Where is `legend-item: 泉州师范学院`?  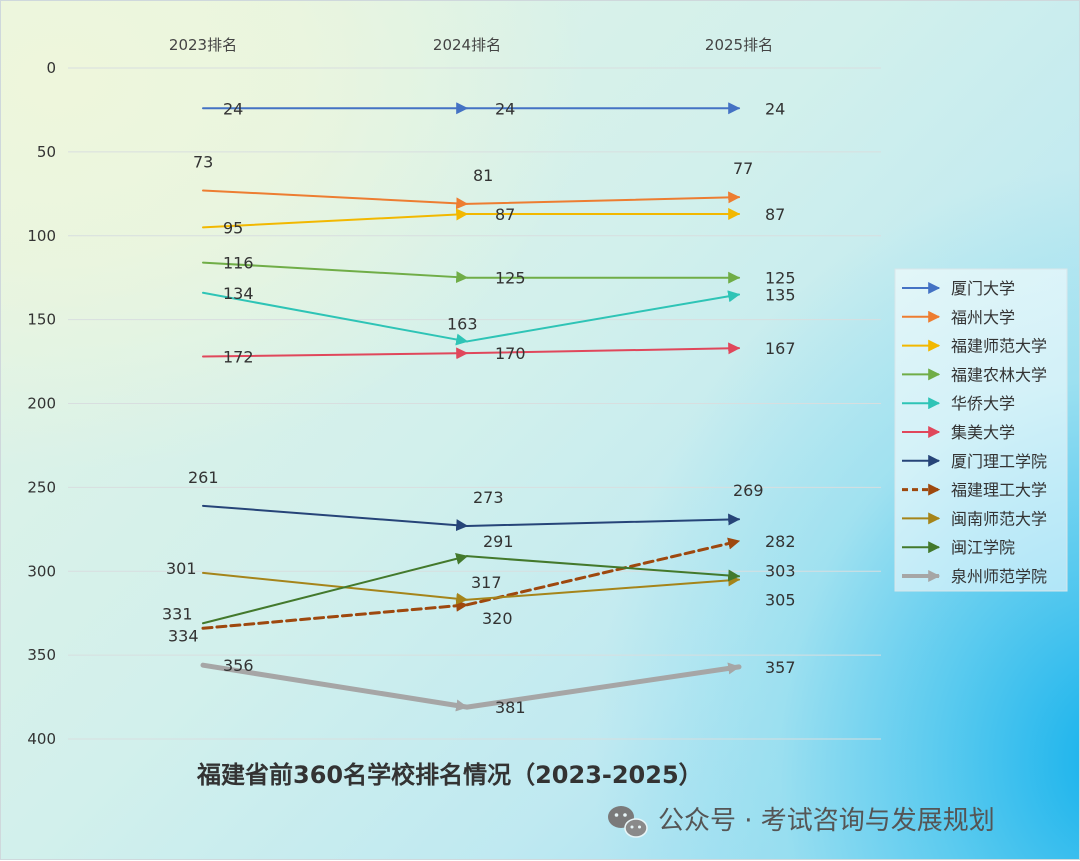
legend-item: 泉州师范学院 is located at coordinates (974, 576).